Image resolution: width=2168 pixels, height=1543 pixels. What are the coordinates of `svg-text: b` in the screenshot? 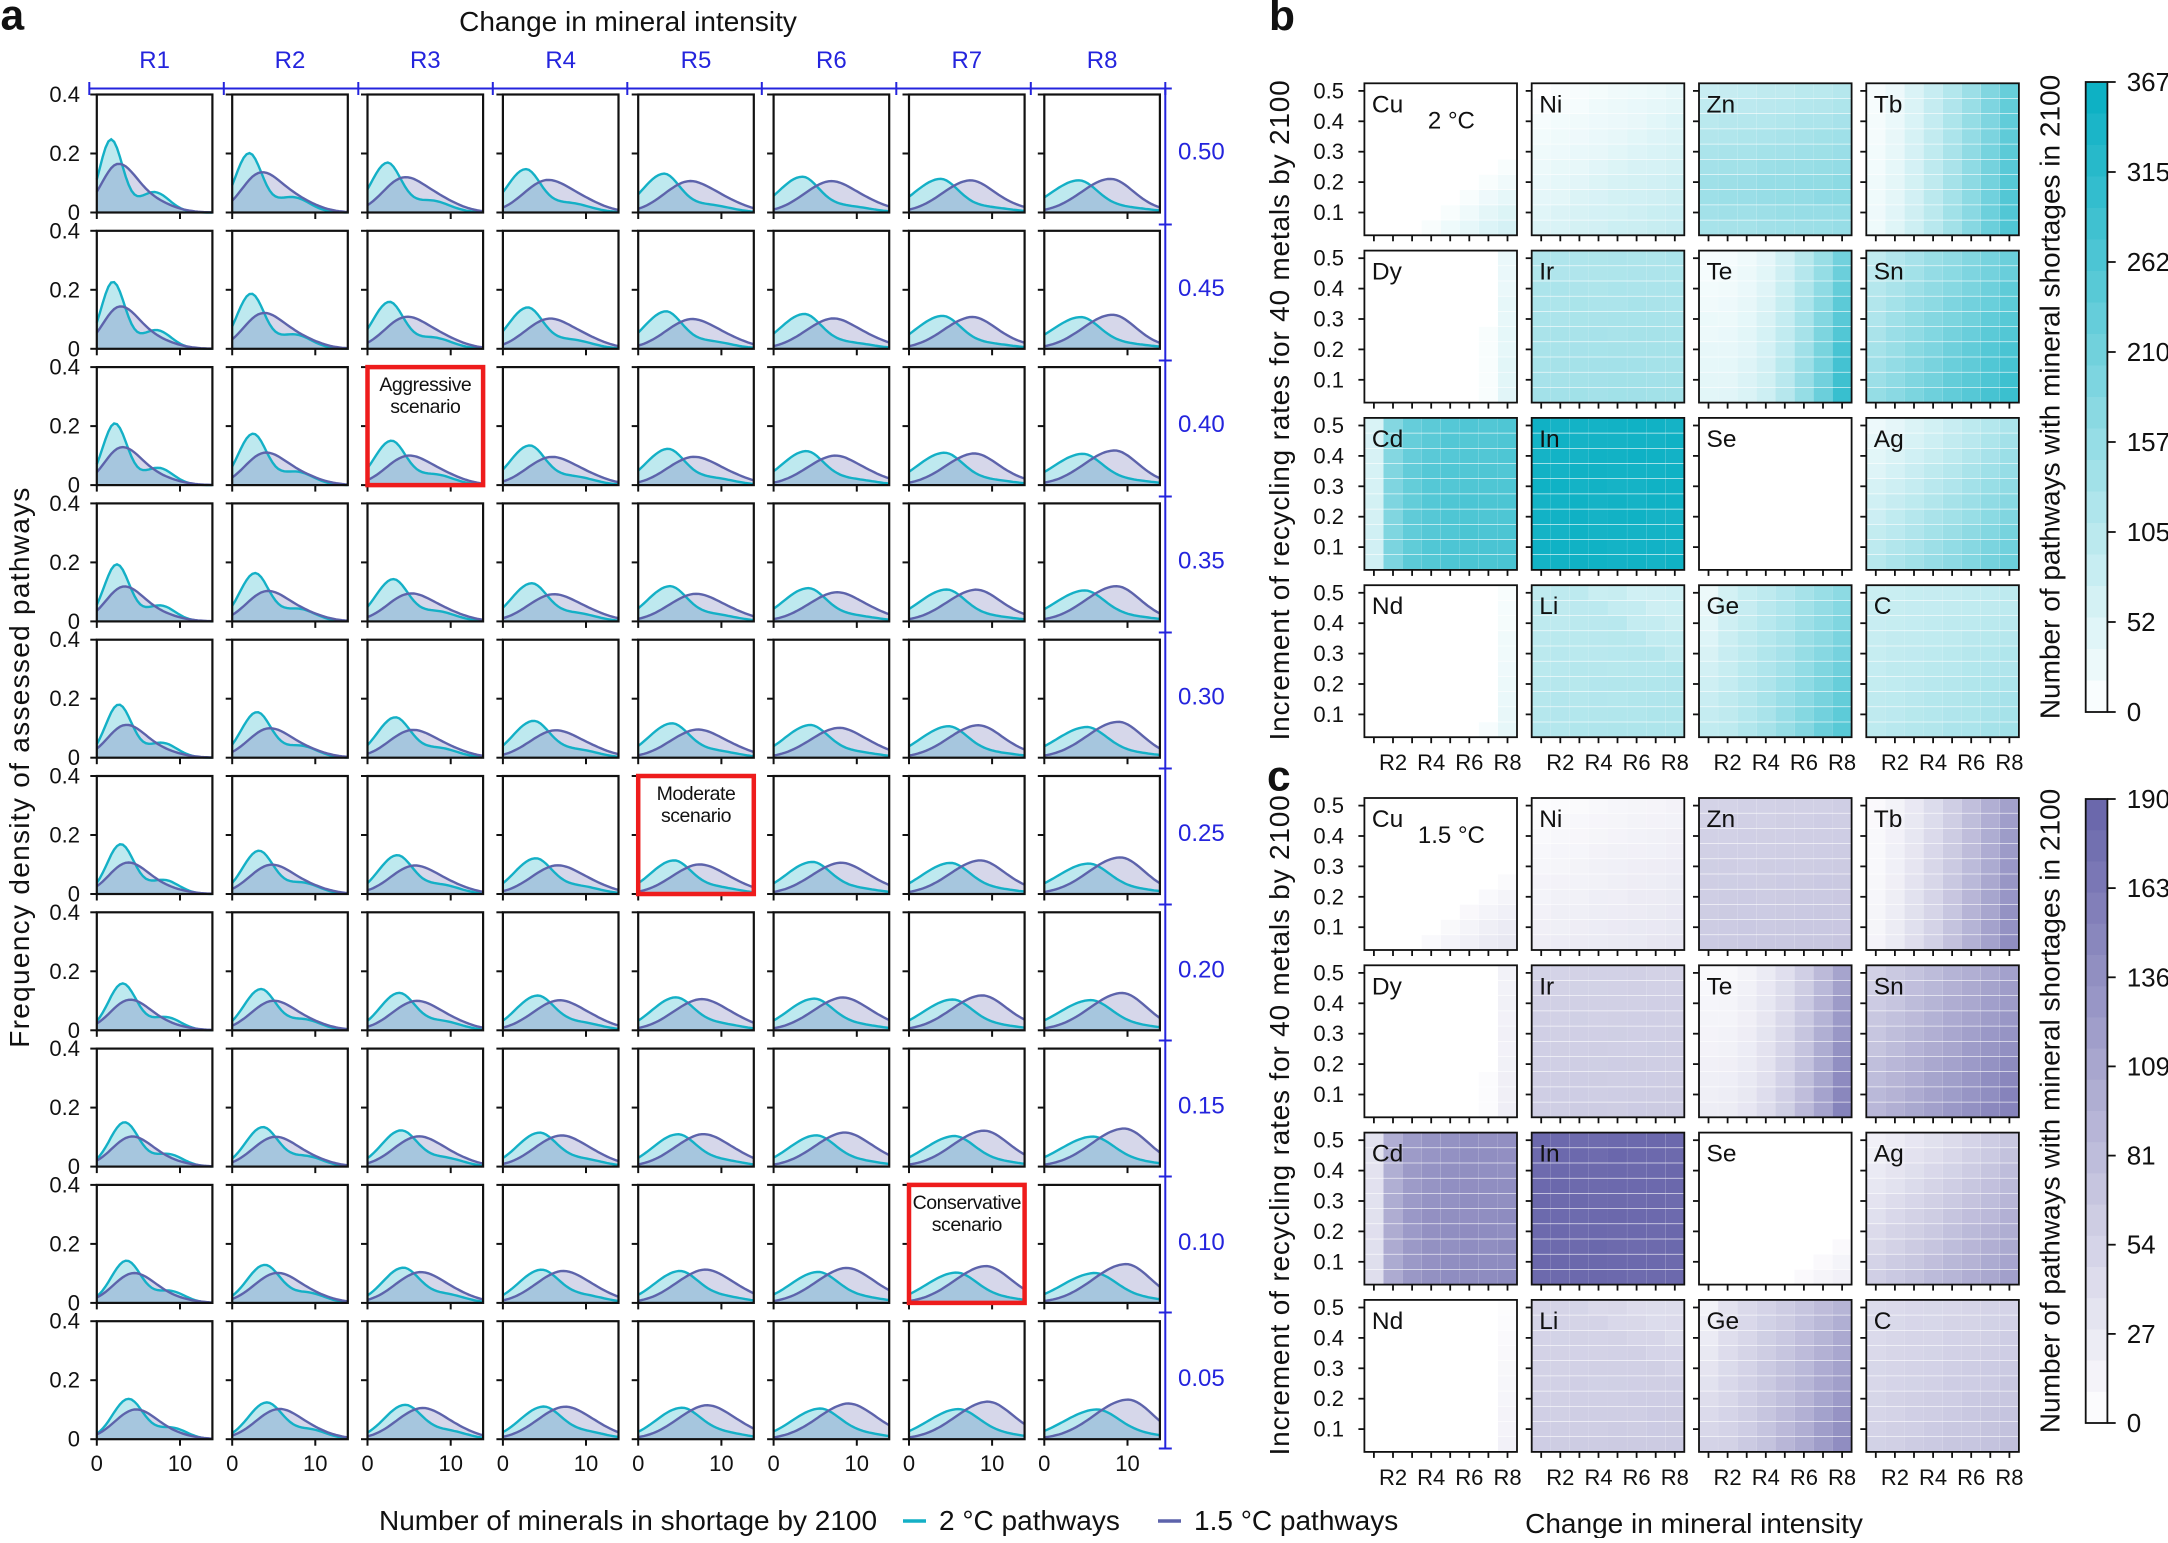 It's located at (1282, 20).